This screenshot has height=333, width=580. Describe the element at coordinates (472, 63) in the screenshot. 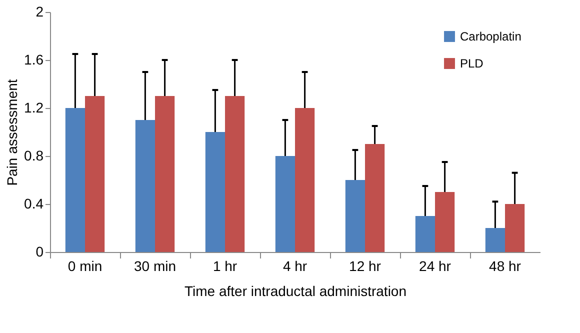

I see `legend-label: PLD` at that location.